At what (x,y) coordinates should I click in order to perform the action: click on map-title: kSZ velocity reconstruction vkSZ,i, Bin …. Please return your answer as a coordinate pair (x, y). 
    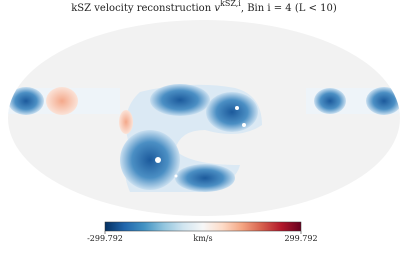
    Looking at the image, I should click on (204, 7).